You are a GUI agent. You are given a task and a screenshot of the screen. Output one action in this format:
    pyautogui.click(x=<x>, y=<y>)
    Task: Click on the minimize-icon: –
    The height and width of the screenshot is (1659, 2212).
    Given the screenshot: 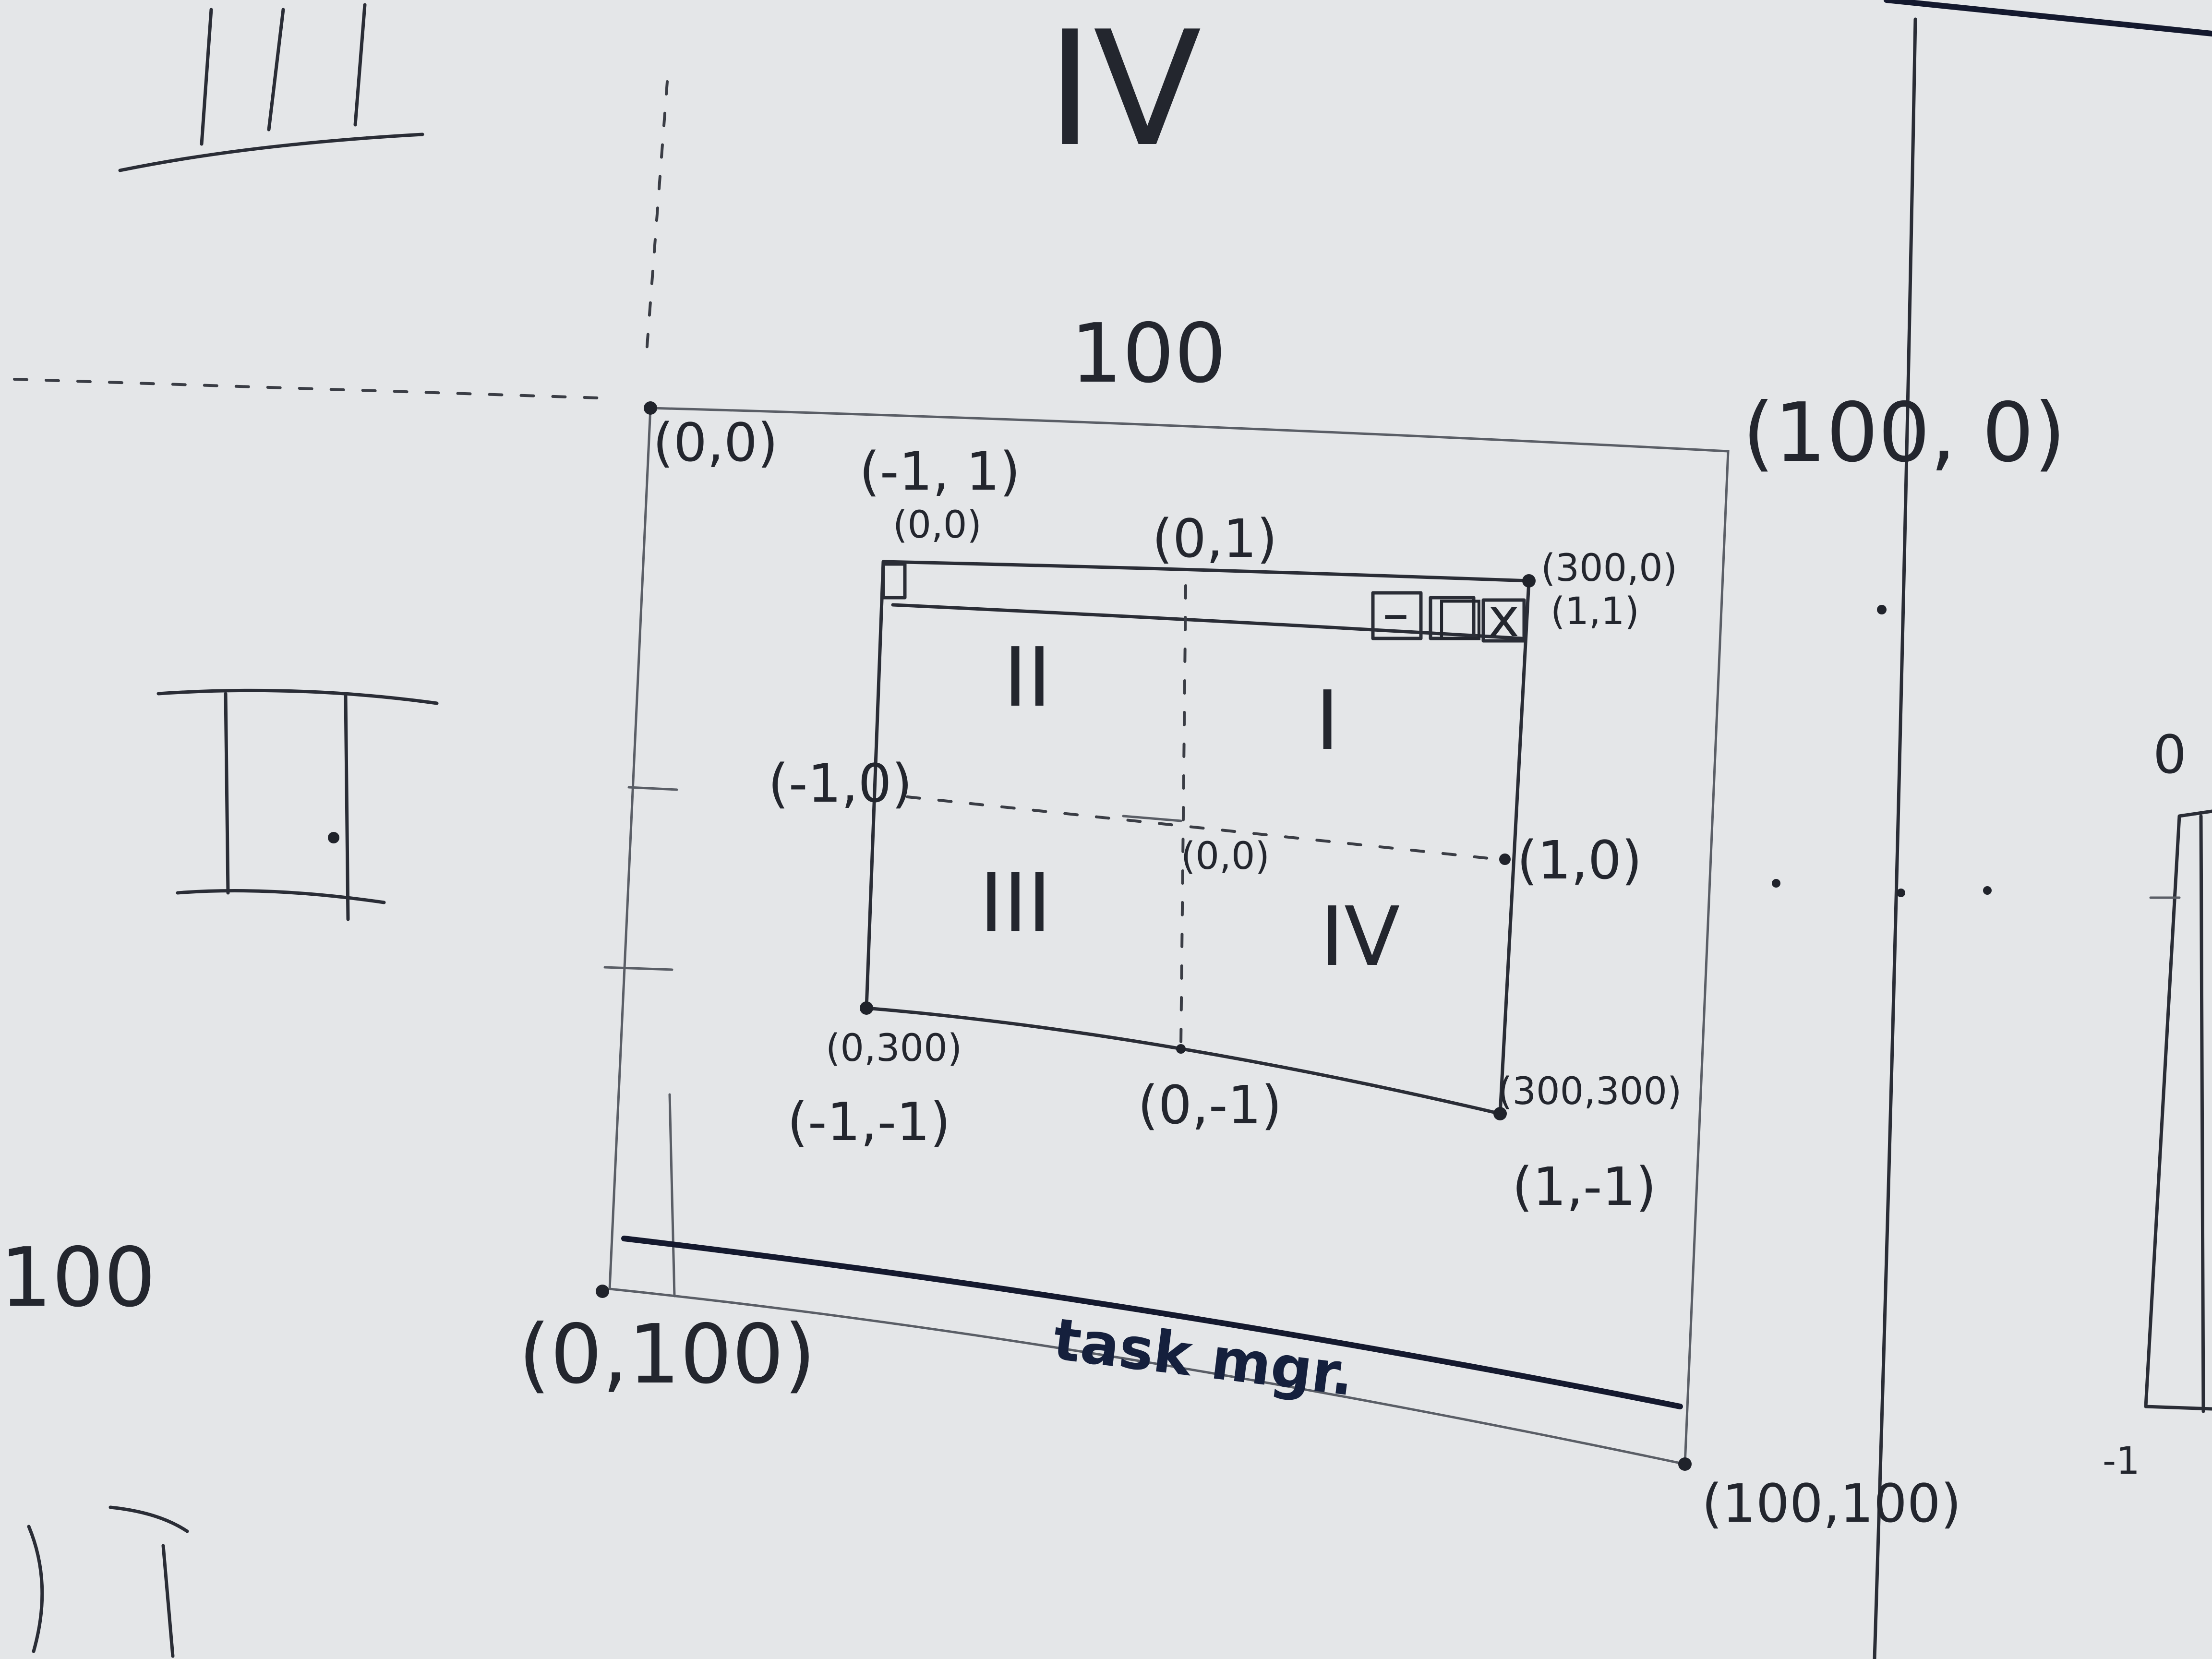 What is the action you would take?
    pyautogui.click(x=1395, y=613)
    